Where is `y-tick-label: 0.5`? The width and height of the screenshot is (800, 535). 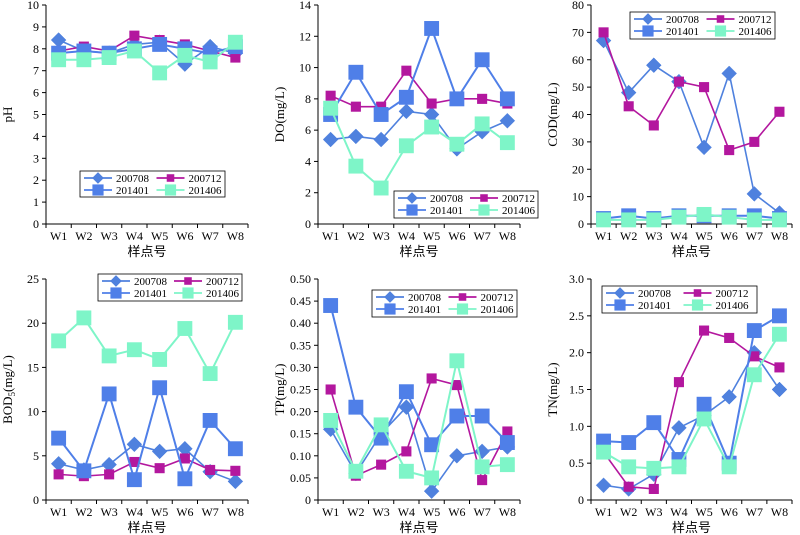
y-tick-label: 0.5 is located at coordinates (576, 463).